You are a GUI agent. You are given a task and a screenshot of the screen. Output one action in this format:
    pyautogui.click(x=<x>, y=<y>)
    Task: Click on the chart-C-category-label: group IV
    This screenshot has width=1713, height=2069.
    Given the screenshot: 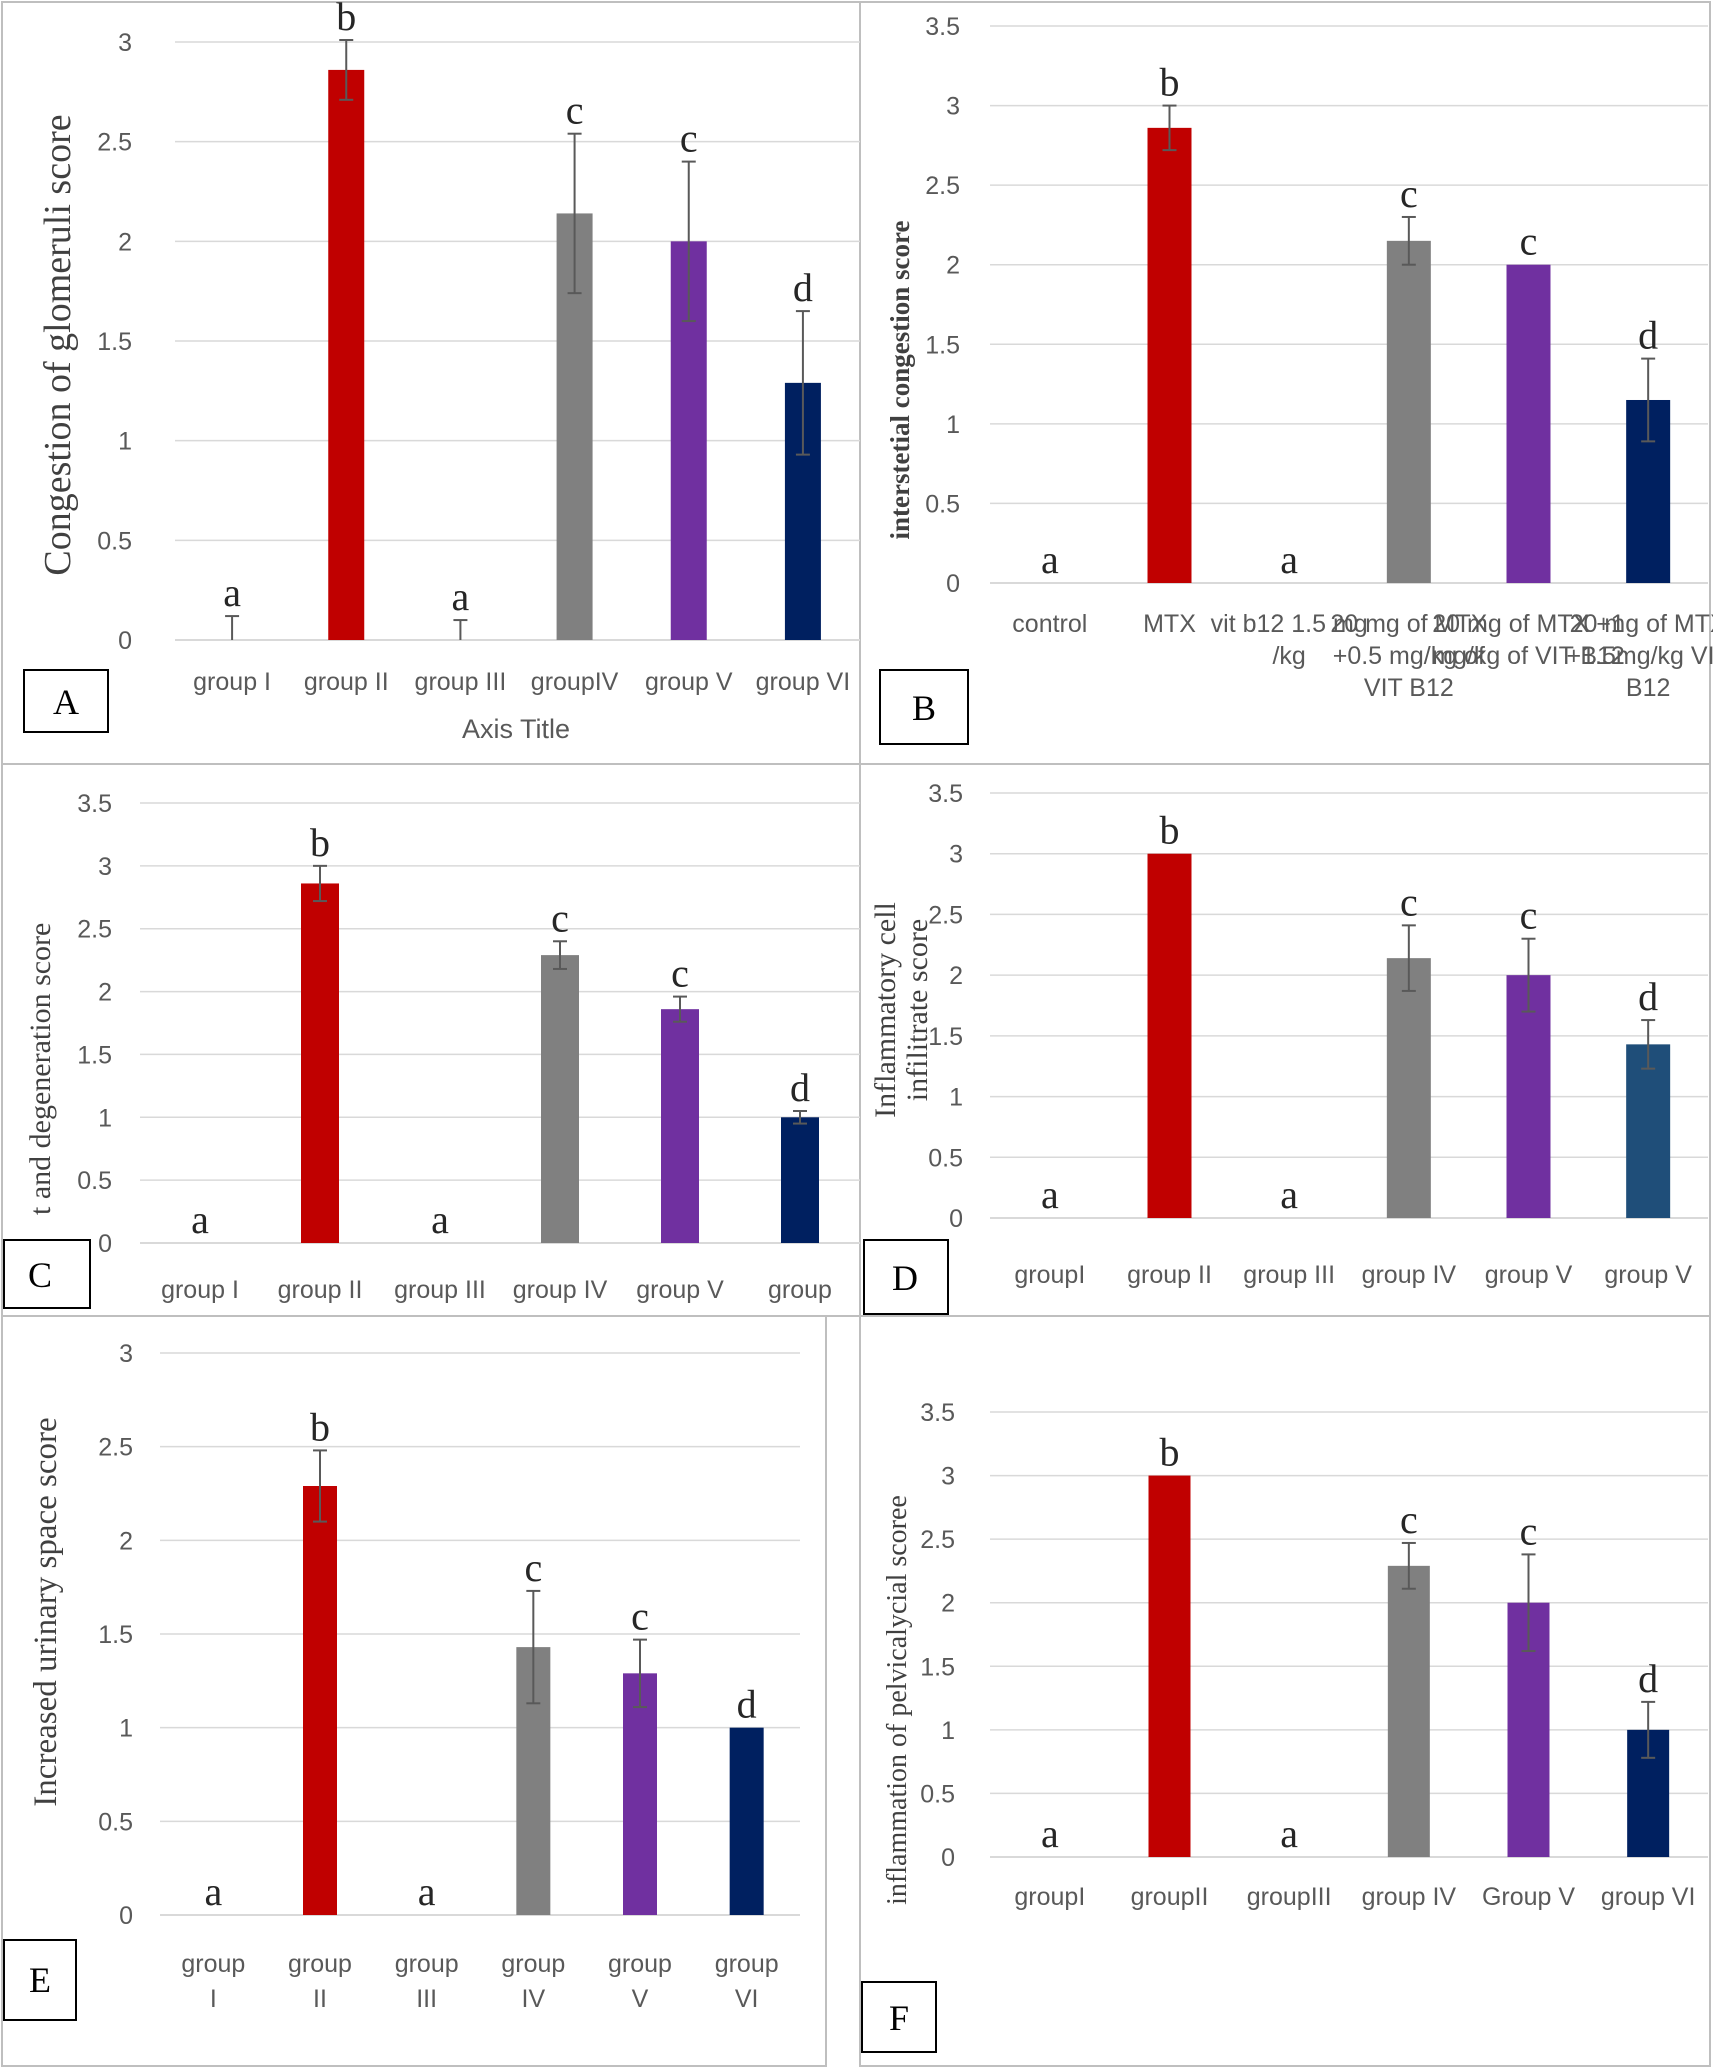 What is the action you would take?
    pyautogui.click(x=560, y=1290)
    